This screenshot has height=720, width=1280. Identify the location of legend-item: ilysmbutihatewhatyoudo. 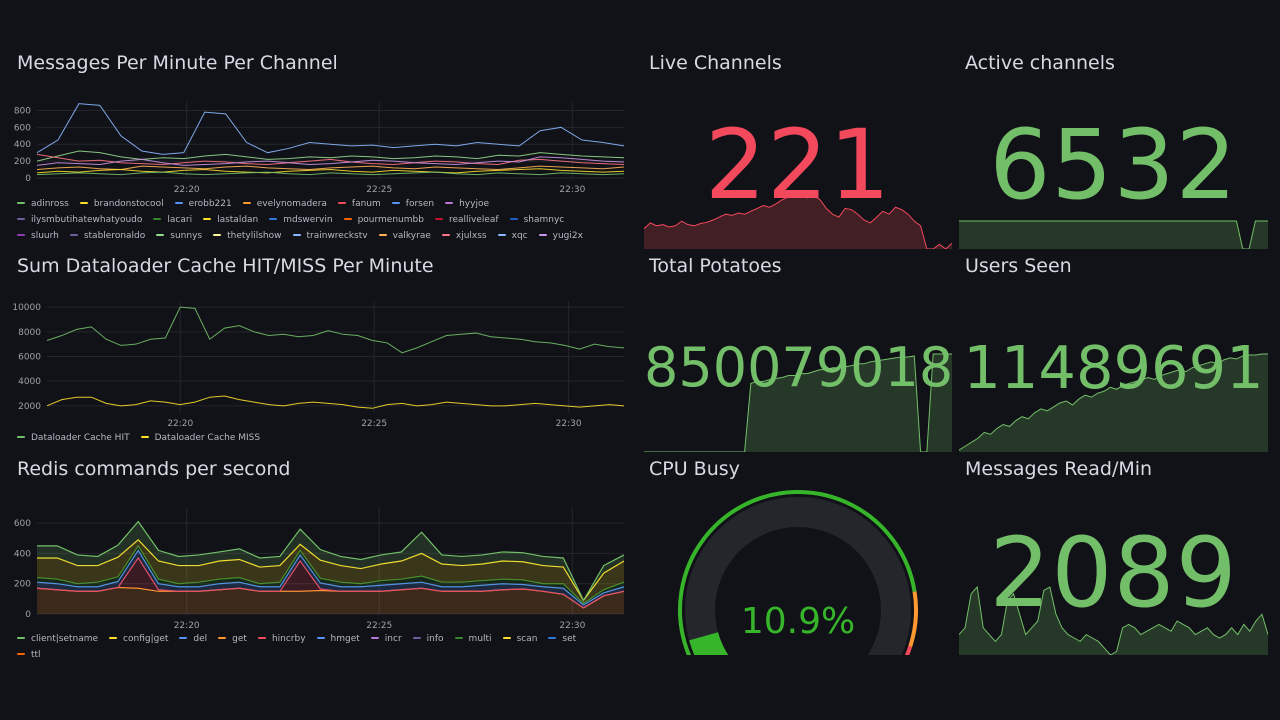
(79, 220).